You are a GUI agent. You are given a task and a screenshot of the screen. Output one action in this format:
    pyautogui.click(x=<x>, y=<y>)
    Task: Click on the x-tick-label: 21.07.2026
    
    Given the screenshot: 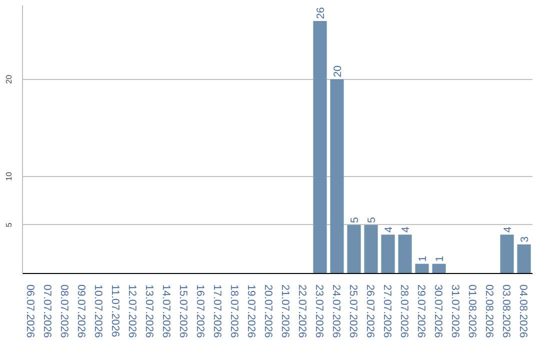 What is the action you would take?
    pyautogui.click(x=285, y=311)
    